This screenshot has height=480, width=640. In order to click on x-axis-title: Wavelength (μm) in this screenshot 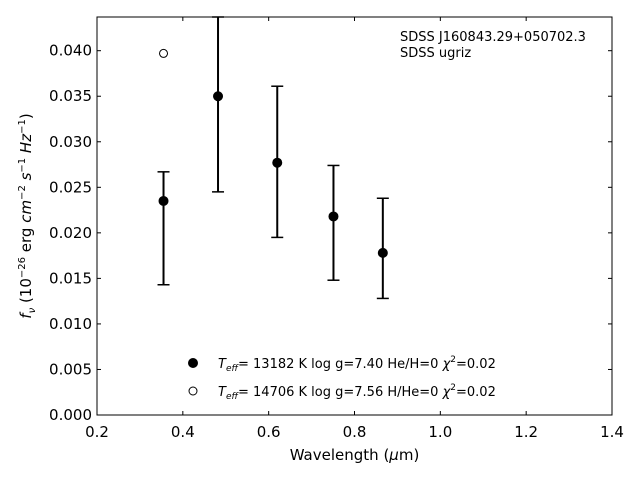, I will do `click(355, 455)`.